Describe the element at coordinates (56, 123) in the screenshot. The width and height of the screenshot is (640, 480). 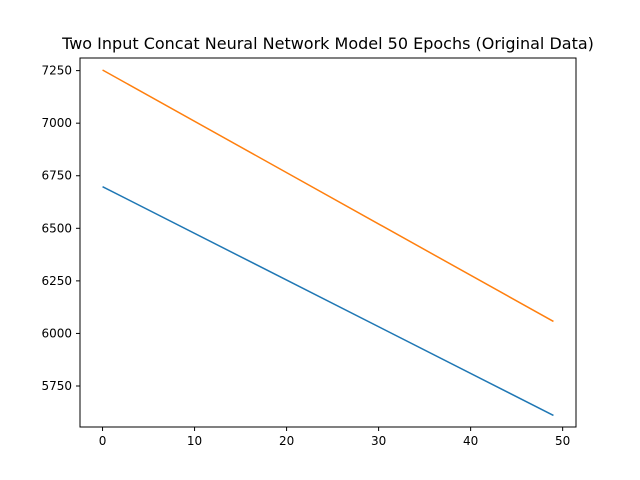
I see `y-tick-label: 7000` at that location.